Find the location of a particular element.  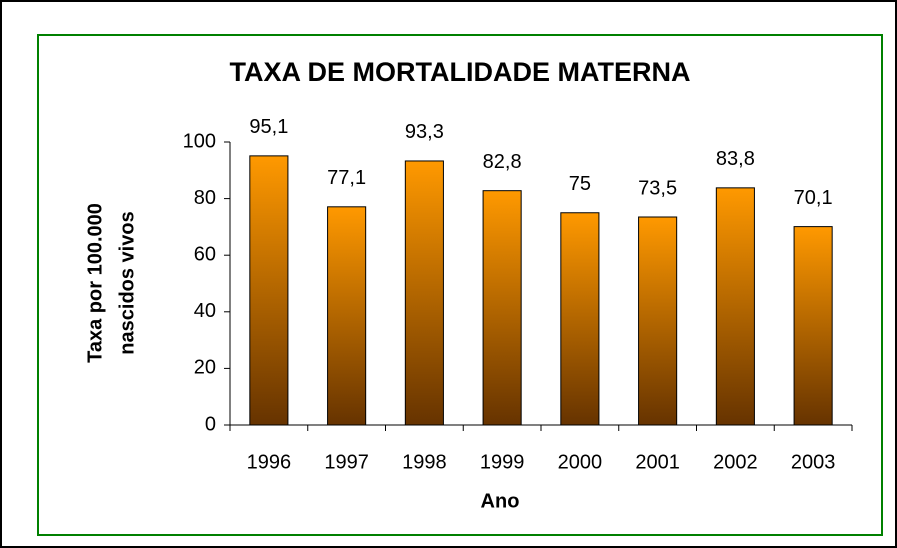

x-tick-label: 1999 is located at coordinates (502, 462).